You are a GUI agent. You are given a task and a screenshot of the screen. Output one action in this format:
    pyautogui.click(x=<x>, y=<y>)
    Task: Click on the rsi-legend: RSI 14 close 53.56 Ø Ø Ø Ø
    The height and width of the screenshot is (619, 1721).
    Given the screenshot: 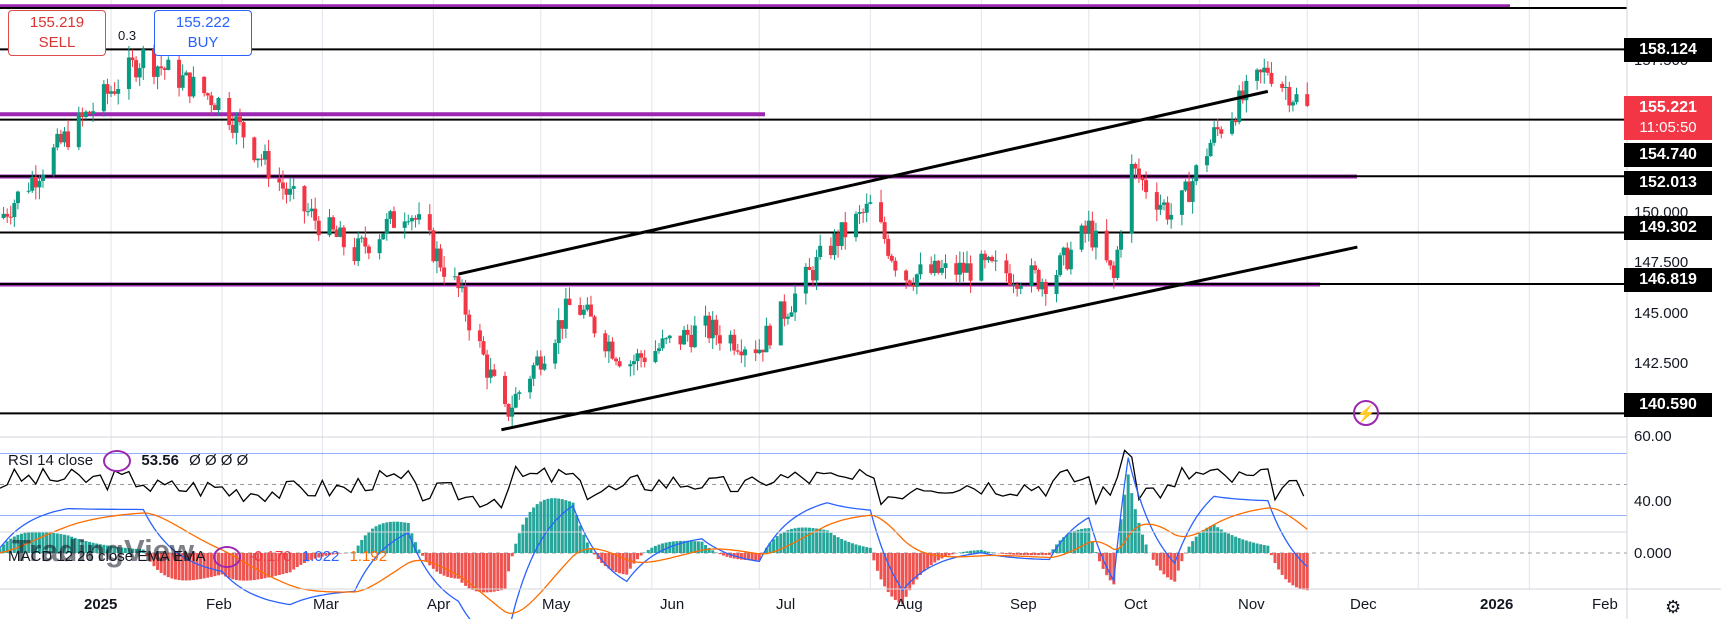 What is the action you would take?
    pyautogui.click(x=128, y=461)
    